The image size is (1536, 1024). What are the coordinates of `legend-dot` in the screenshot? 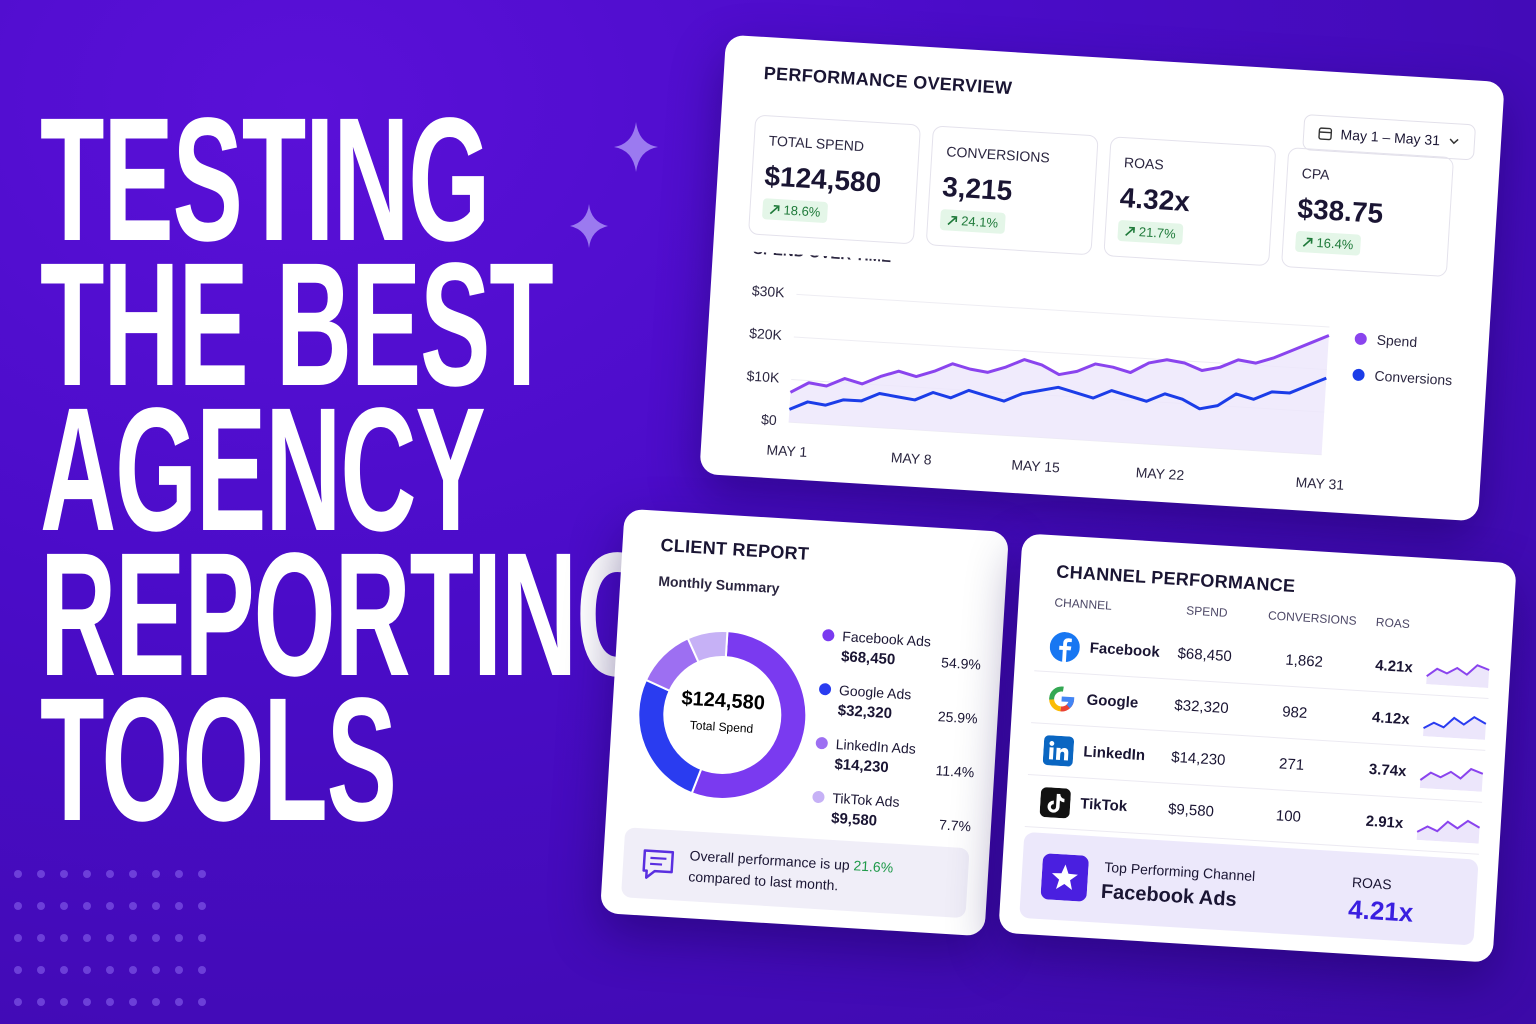 It's located at (828, 635).